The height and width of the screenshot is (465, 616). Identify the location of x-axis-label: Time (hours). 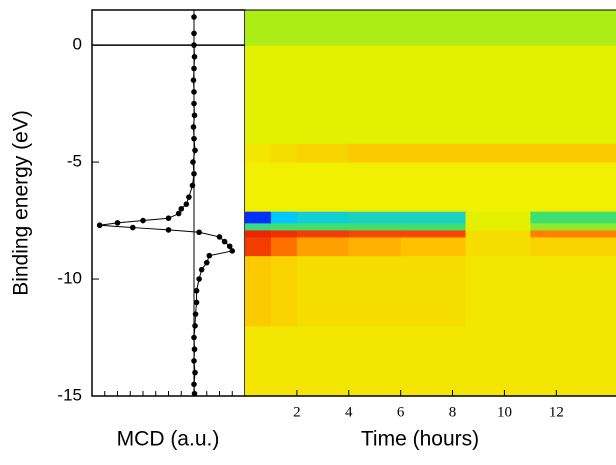
(420, 439).